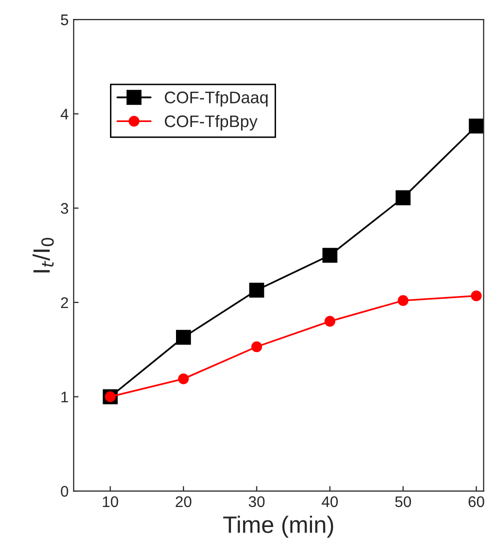 The width and height of the screenshot is (491, 558). I want to click on legend-label: COF-TfpDaaq, so click(216, 99).